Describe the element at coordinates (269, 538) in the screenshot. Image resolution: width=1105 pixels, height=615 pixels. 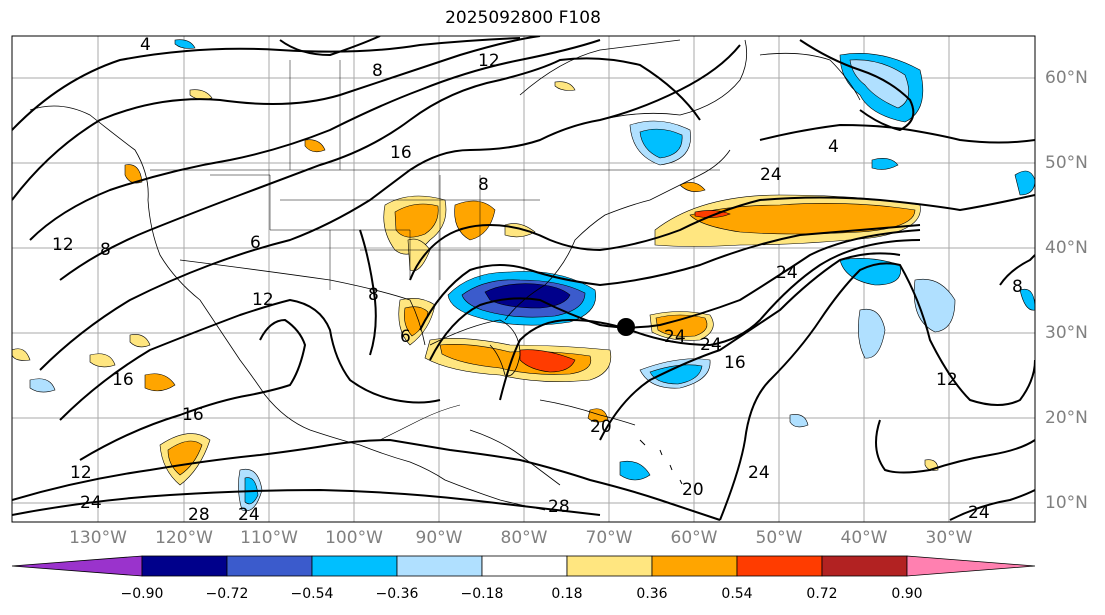
I see `lon-label: 110°W` at that location.